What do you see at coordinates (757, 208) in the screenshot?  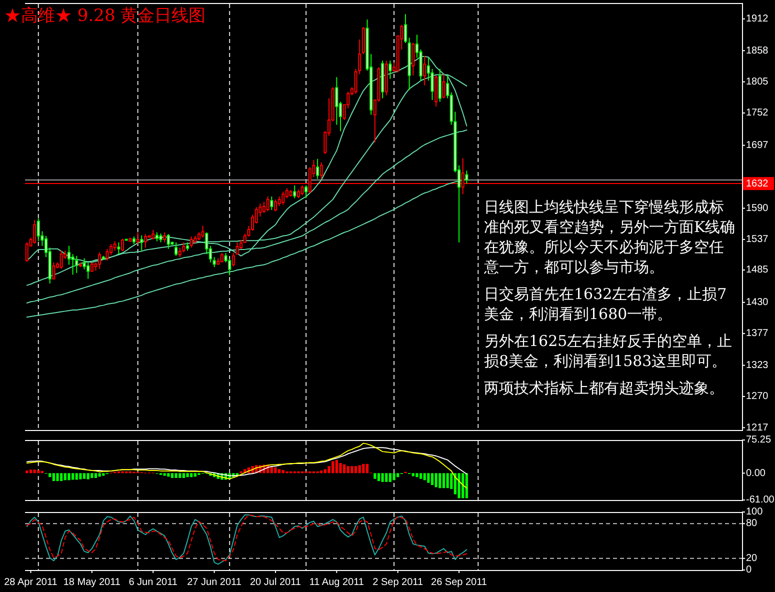 I see `y-tick-label: 1590` at bounding box center [757, 208].